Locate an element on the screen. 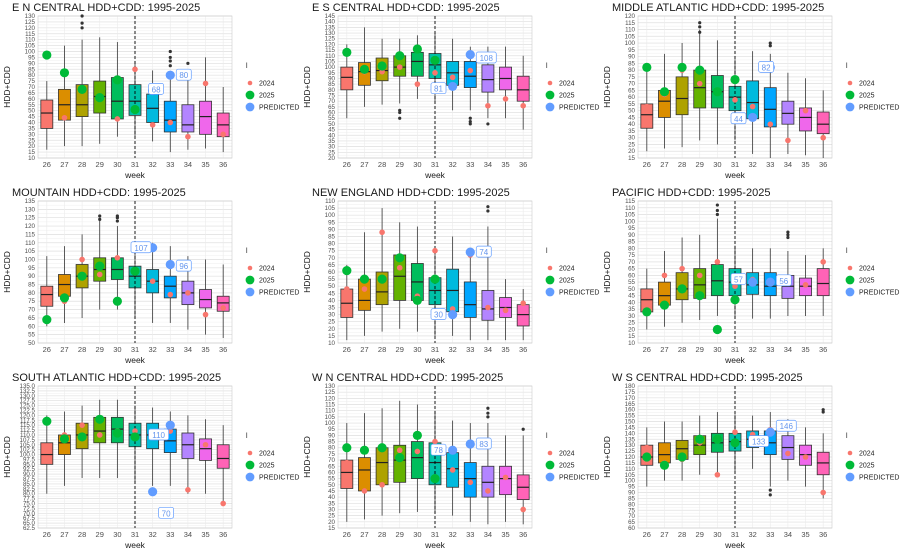 The width and height of the screenshot is (905, 553). predicted-label-text: 108 is located at coordinates (487, 58).